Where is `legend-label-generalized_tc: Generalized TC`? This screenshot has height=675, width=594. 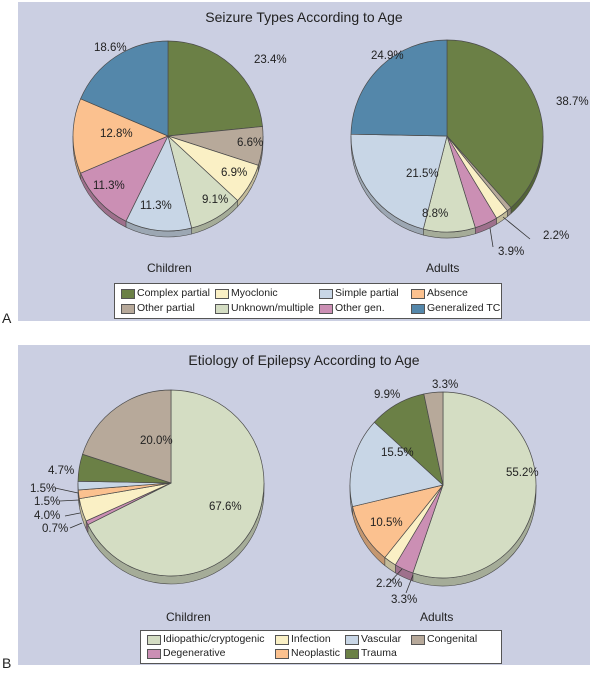 legend-label-generalized_tc: Generalized TC is located at coordinates (464, 308).